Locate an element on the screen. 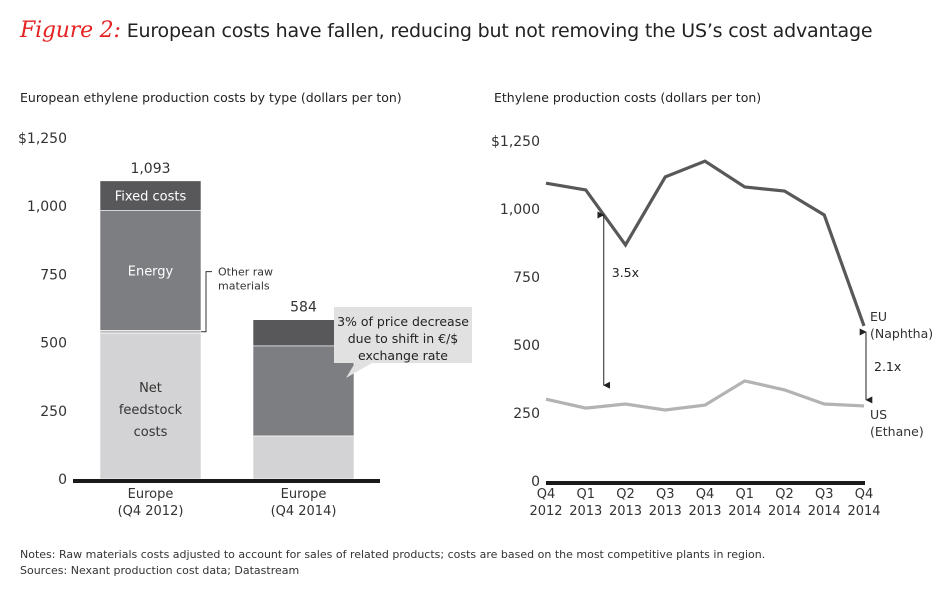 The height and width of the screenshot is (596, 950). other-raw-materials-label-line: materials is located at coordinates (244, 286).